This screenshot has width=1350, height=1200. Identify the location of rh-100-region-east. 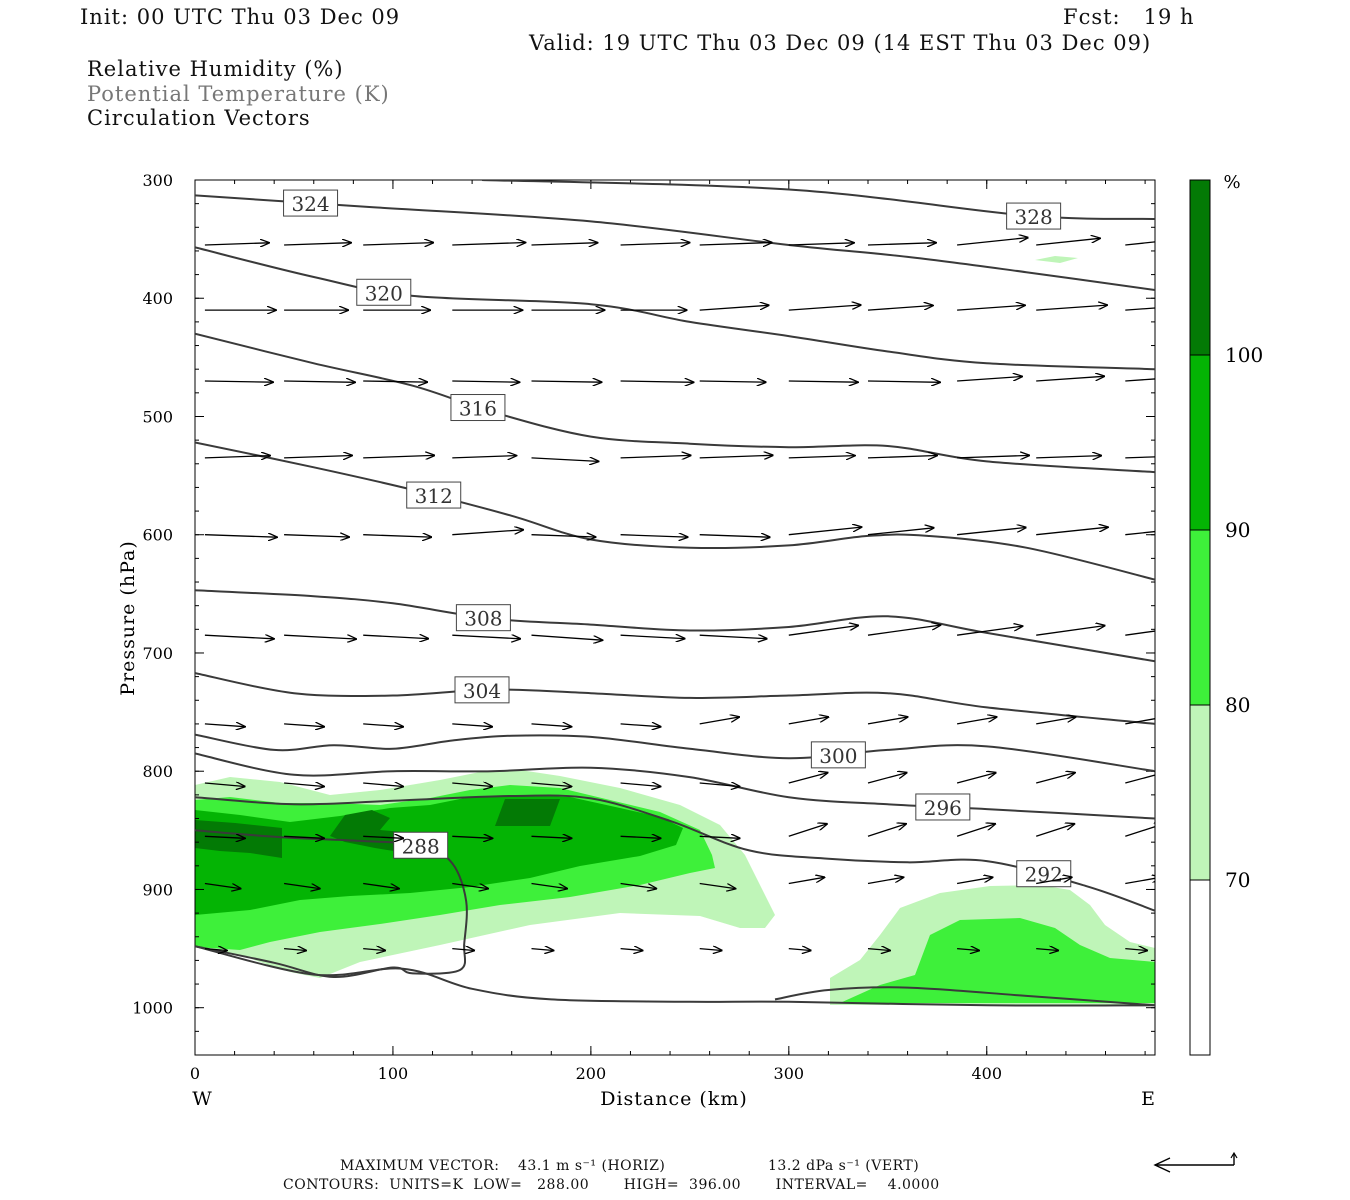
(527, 812).